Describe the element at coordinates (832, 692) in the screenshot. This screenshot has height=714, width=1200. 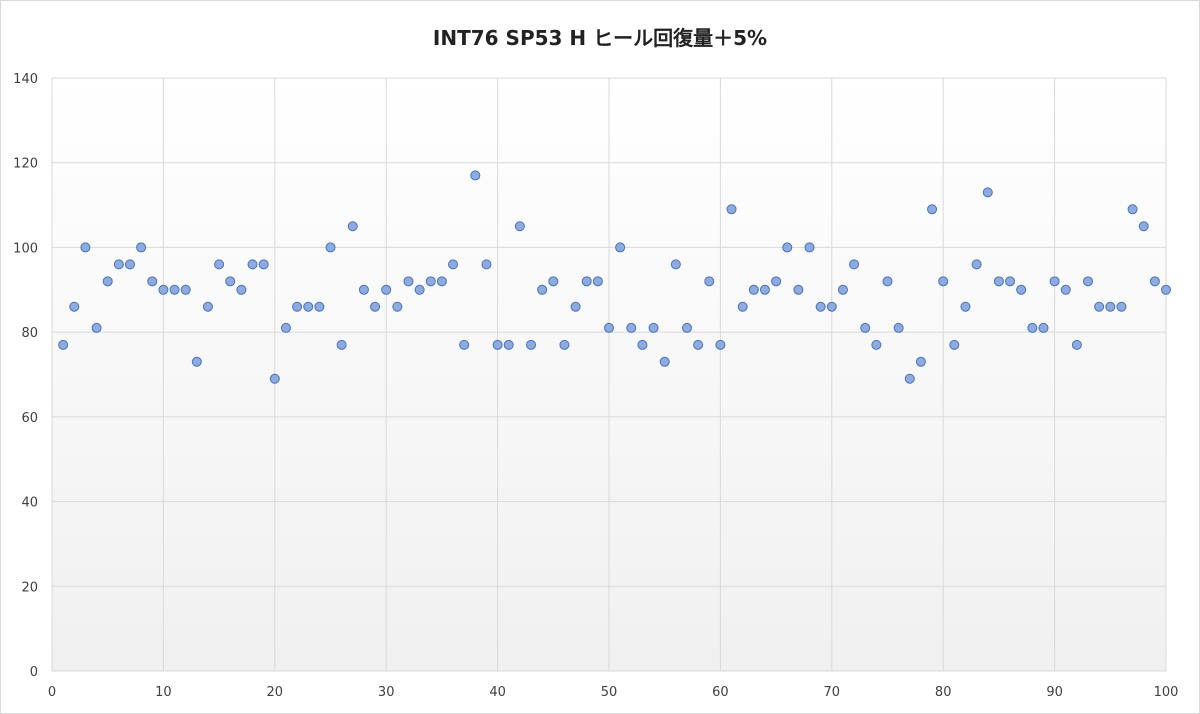
I see `x-tick-label: 70` at that location.